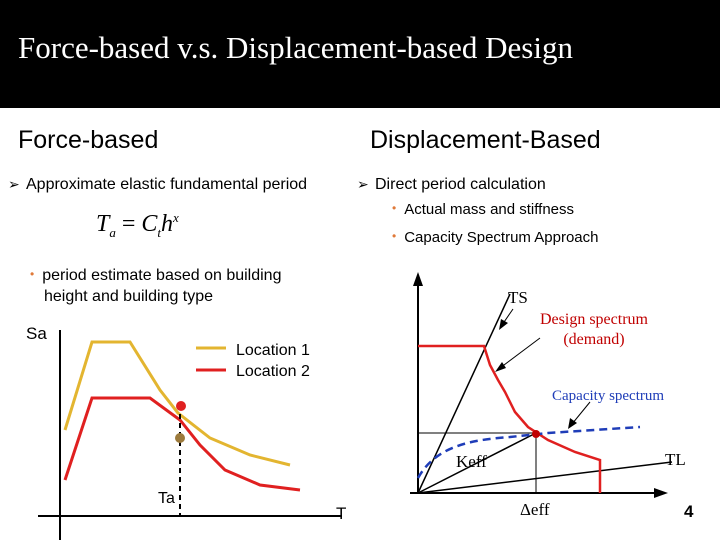  What do you see at coordinates (137, 225) in the screenshot?
I see `period-formula: Ta = Cthx` at bounding box center [137, 225].